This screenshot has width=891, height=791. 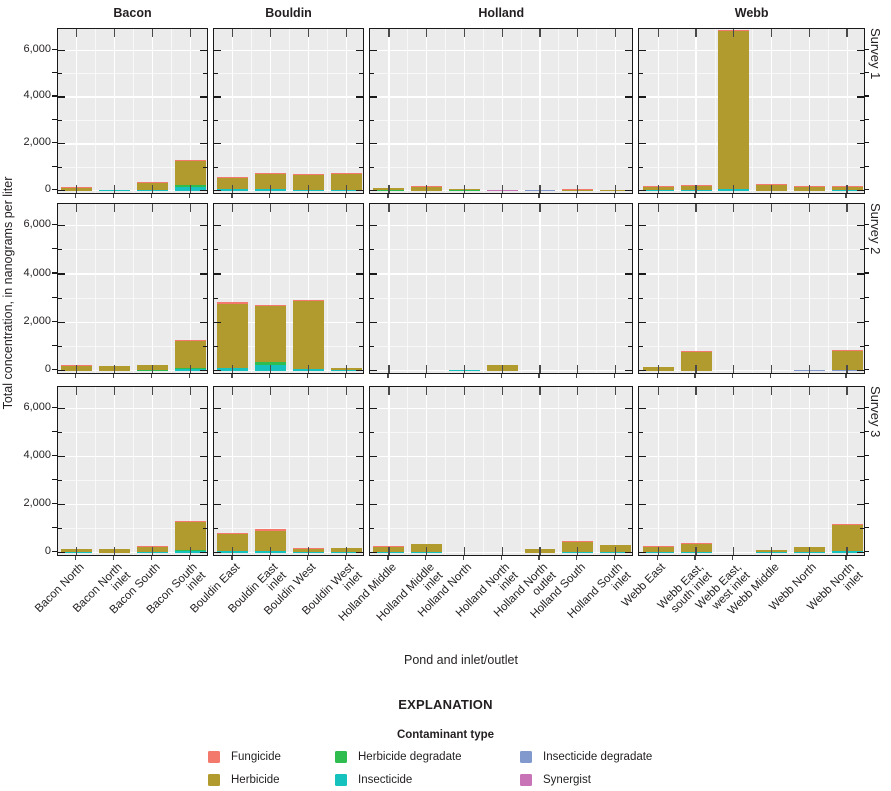 What do you see at coordinates (47, 189) in the screenshot?
I see `y-tick-label: 0` at bounding box center [47, 189].